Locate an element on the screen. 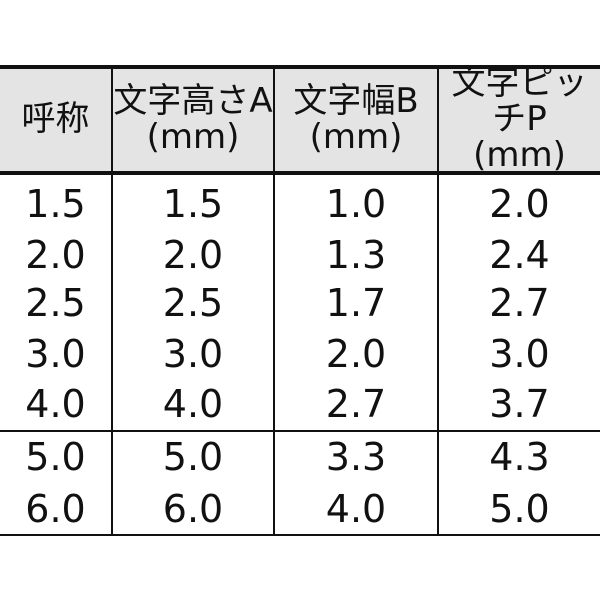 This screenshot has height=600, width=600. table-bottom-border is located at coordinates (300, 535).